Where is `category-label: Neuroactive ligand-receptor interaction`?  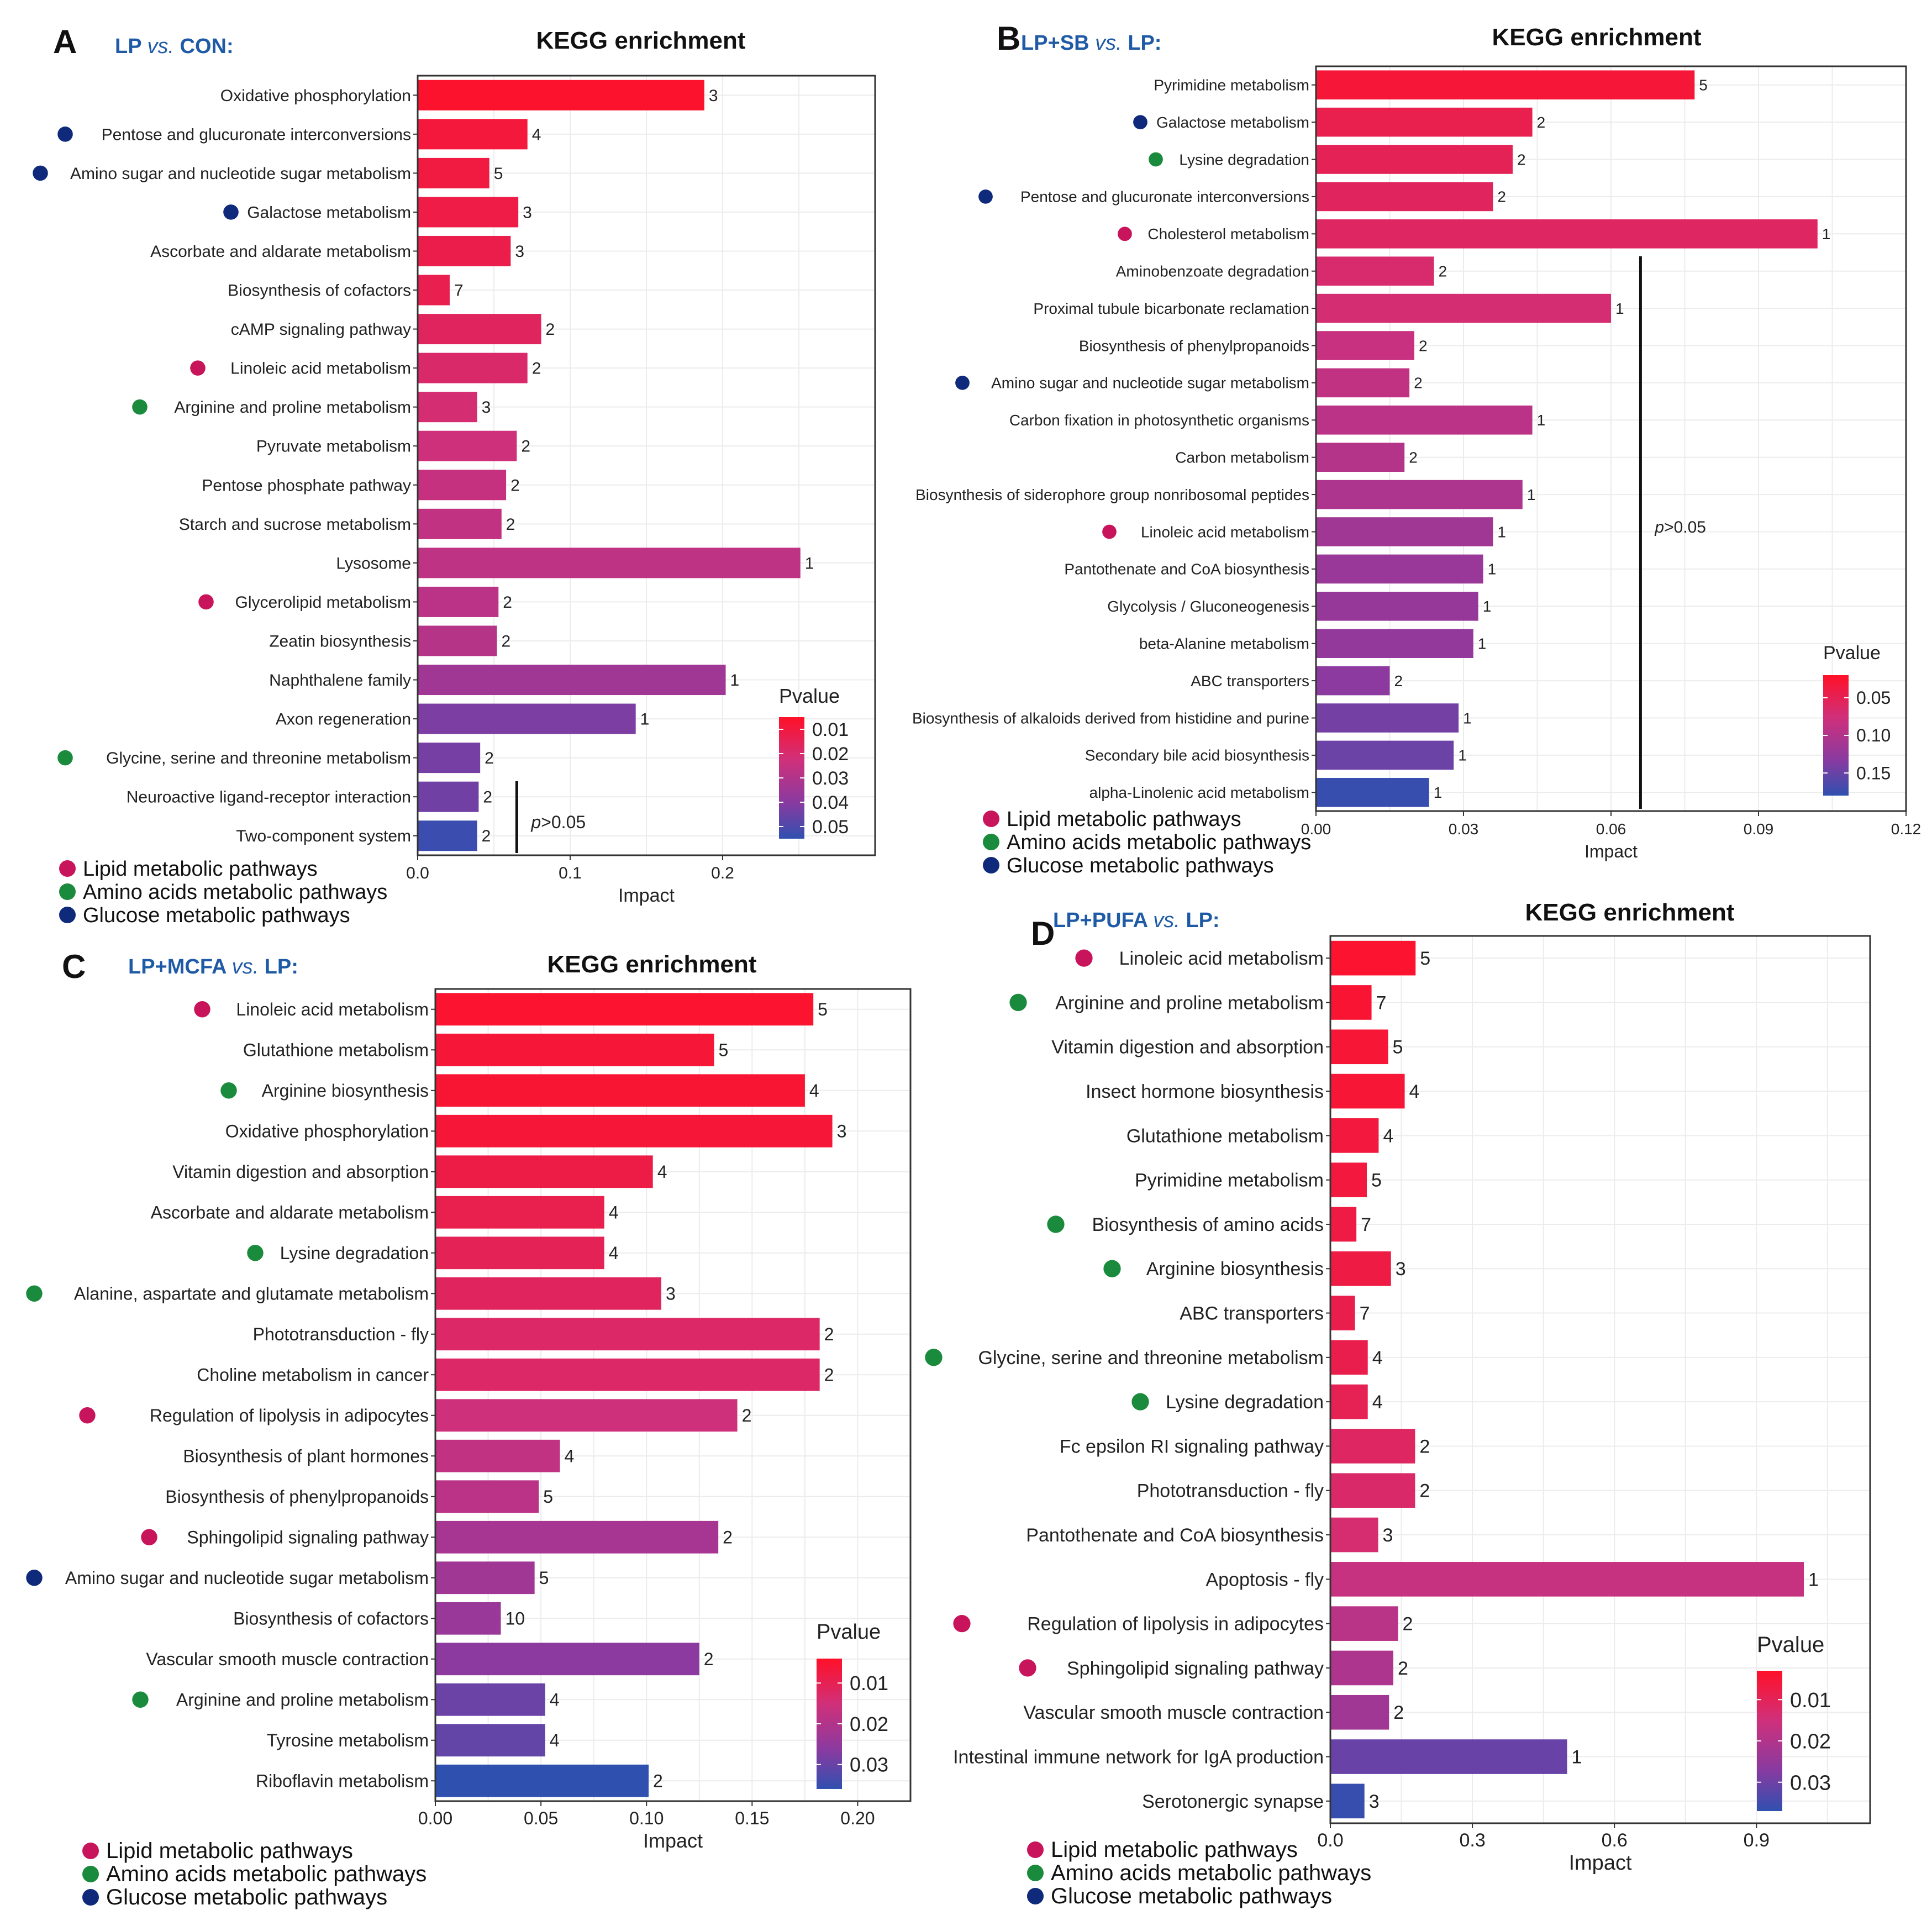 category-label: Neuroactive ligand-receptor interaction is located at coordinates (269, 798).